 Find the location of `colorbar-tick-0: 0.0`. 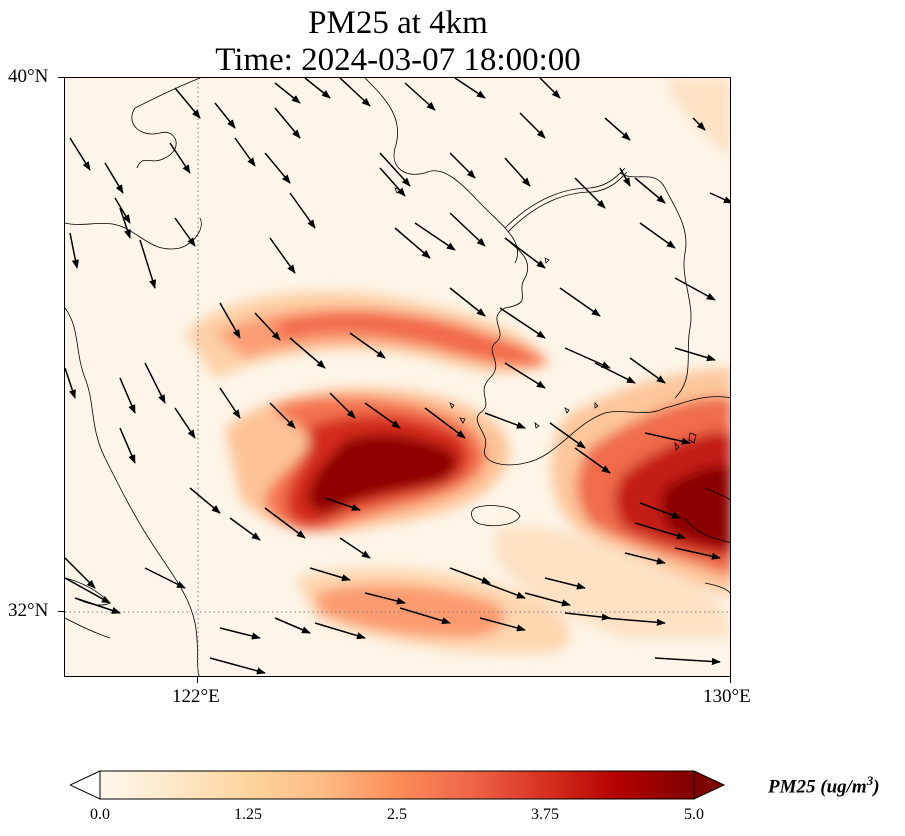

colorbar-tick-0: 0.0 is located at coordinates (100, 814).